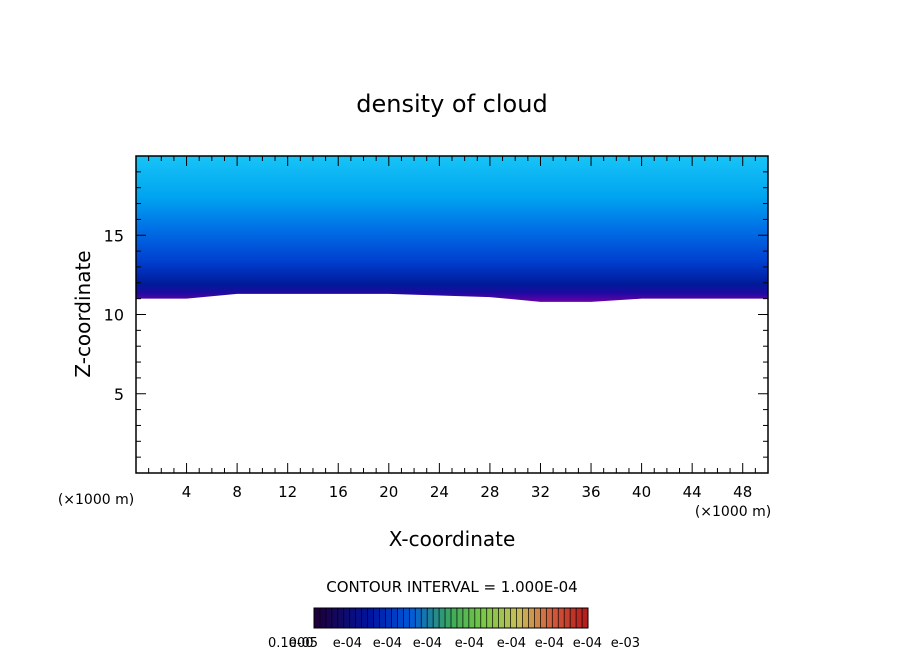 This screenshot has height=654, width=904. What do you see at coordinates (439, 492) in the screenshot?
I see `x-tick-label: 24` at bounding box center [439, 492].